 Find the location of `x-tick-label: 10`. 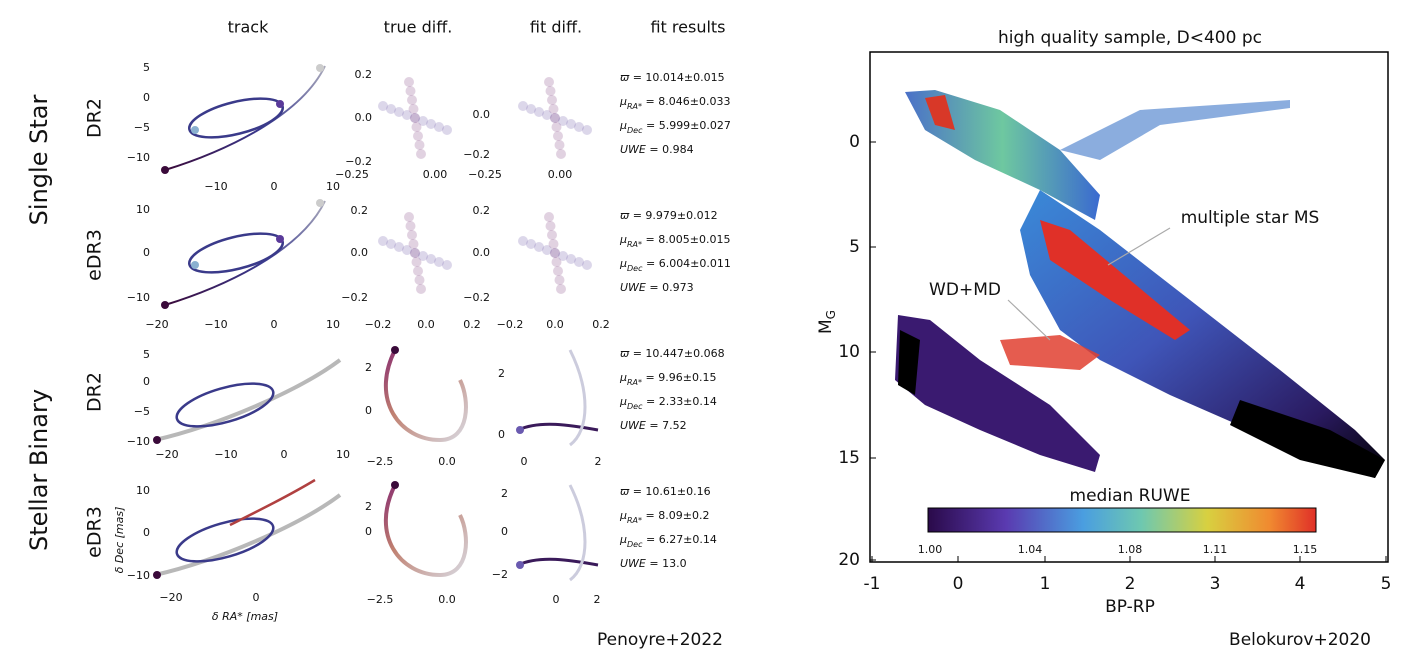

x-tick-label: 10 is located at coordinates (343, 454).